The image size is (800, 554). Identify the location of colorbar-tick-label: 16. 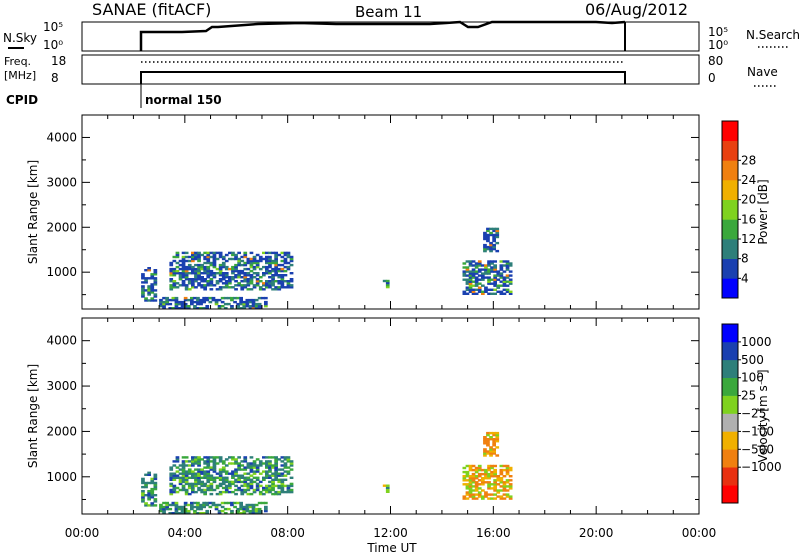
(748, 219).